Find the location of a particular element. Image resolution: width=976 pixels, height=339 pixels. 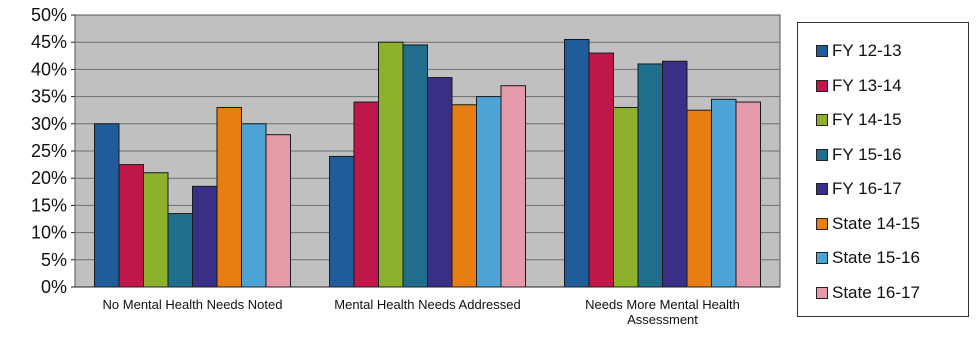

y-tick-label: 15% is located at coordinates (49, 205).